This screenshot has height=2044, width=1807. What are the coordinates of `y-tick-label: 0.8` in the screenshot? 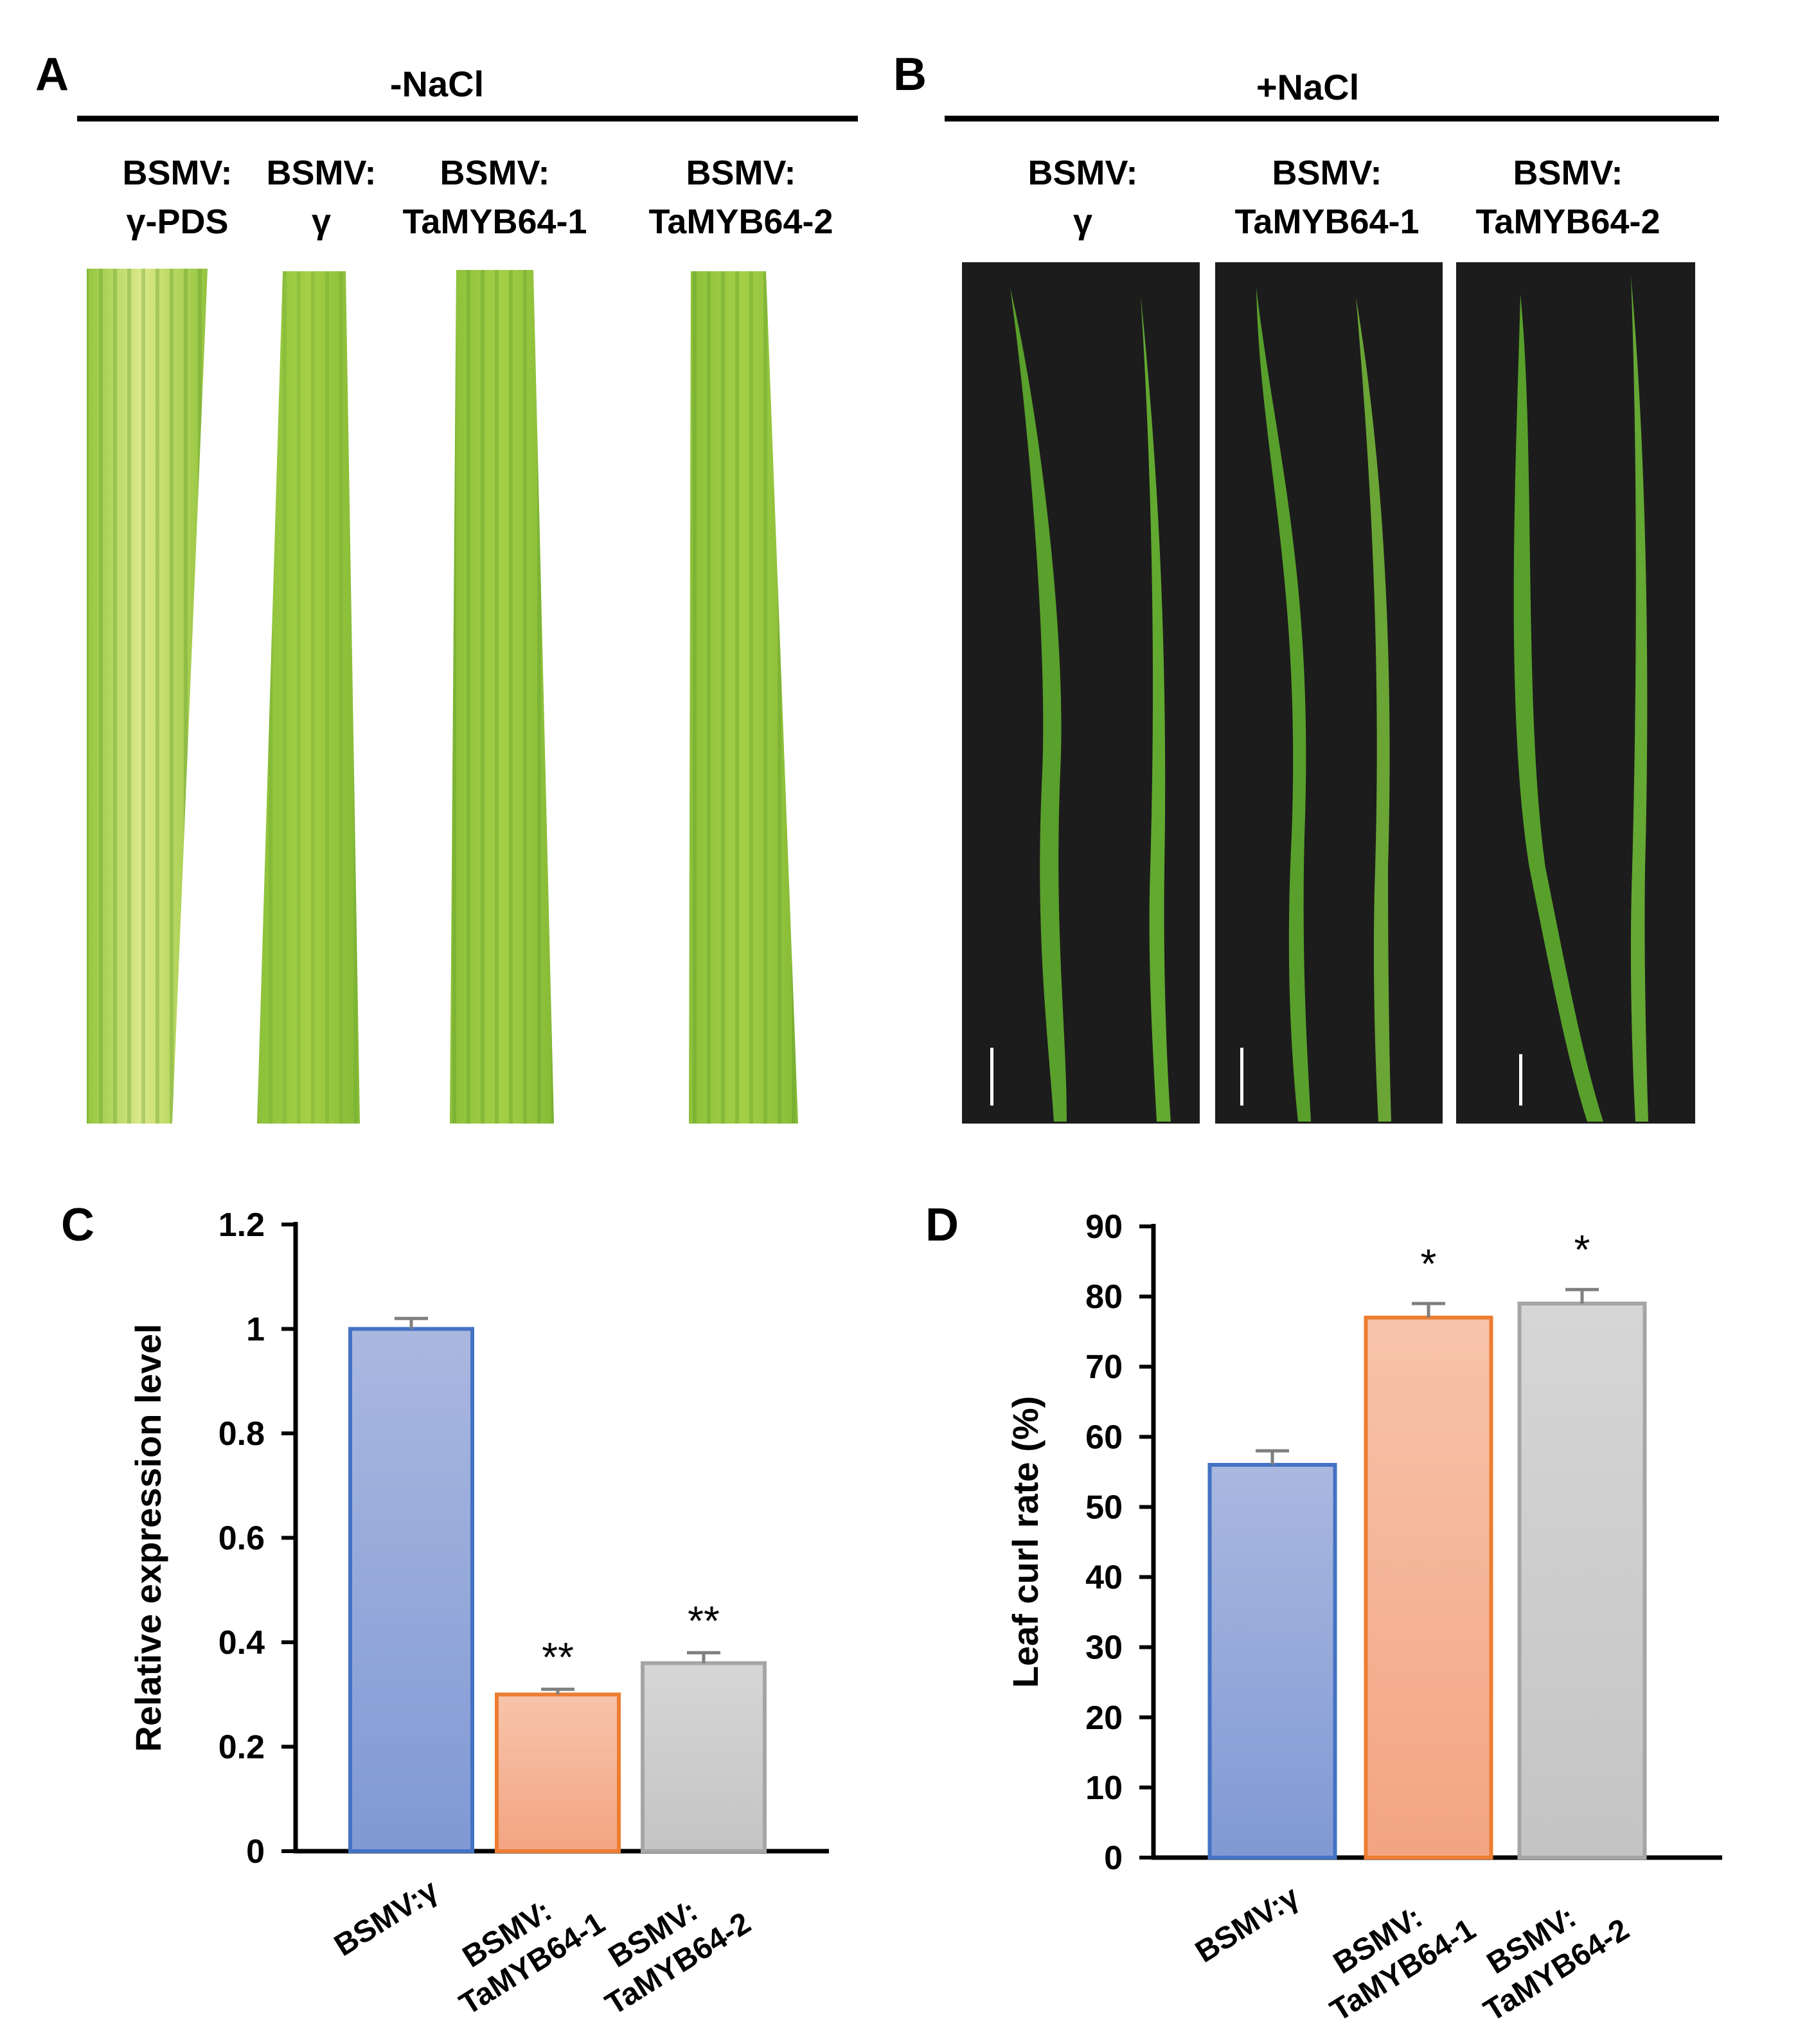 It's located at (241, 1434).